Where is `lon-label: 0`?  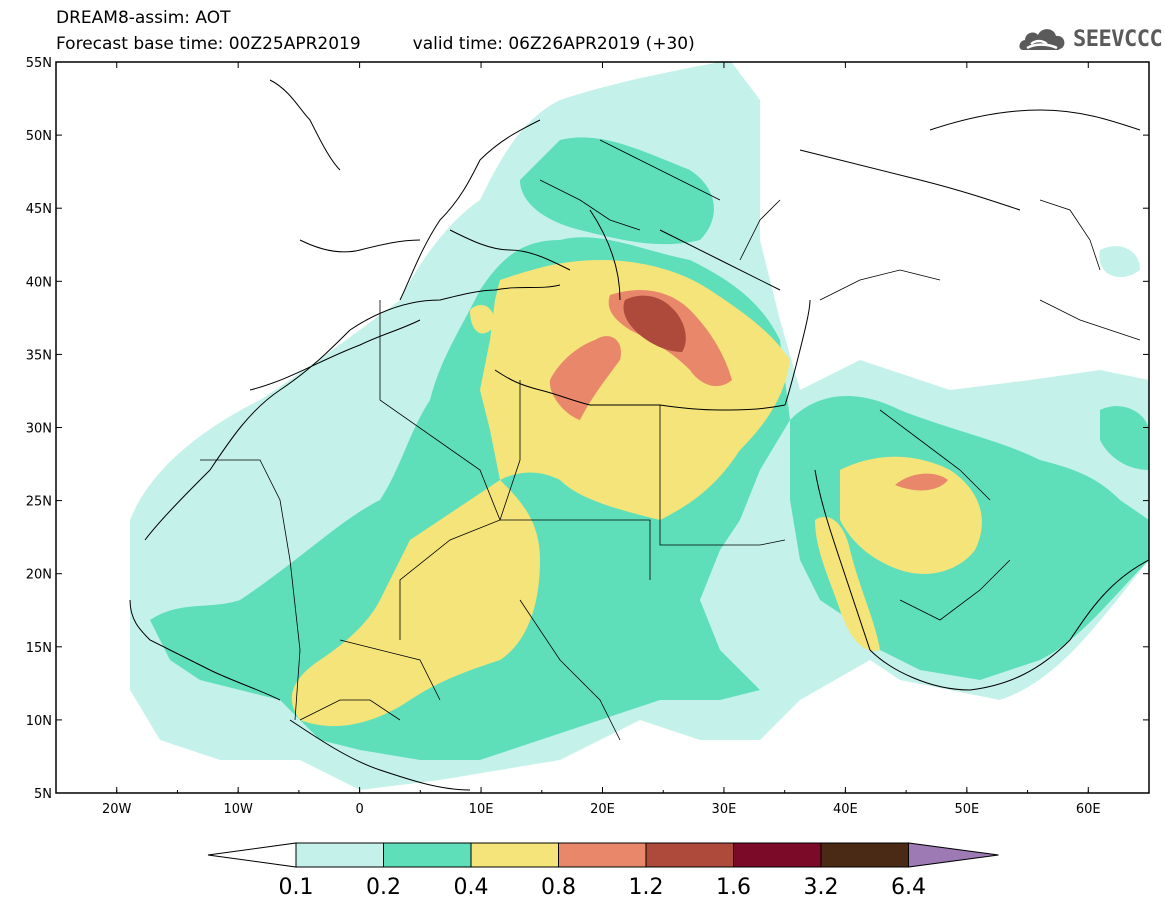 lon-label: 0 is located at coordinates (359, 809).